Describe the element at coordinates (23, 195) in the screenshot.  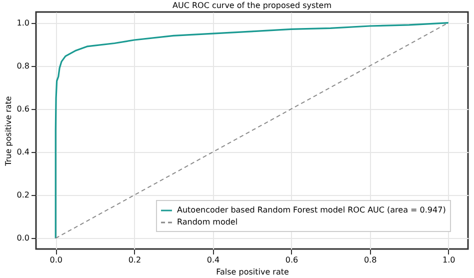
I see `y-tick-label: 0.2` at that location.